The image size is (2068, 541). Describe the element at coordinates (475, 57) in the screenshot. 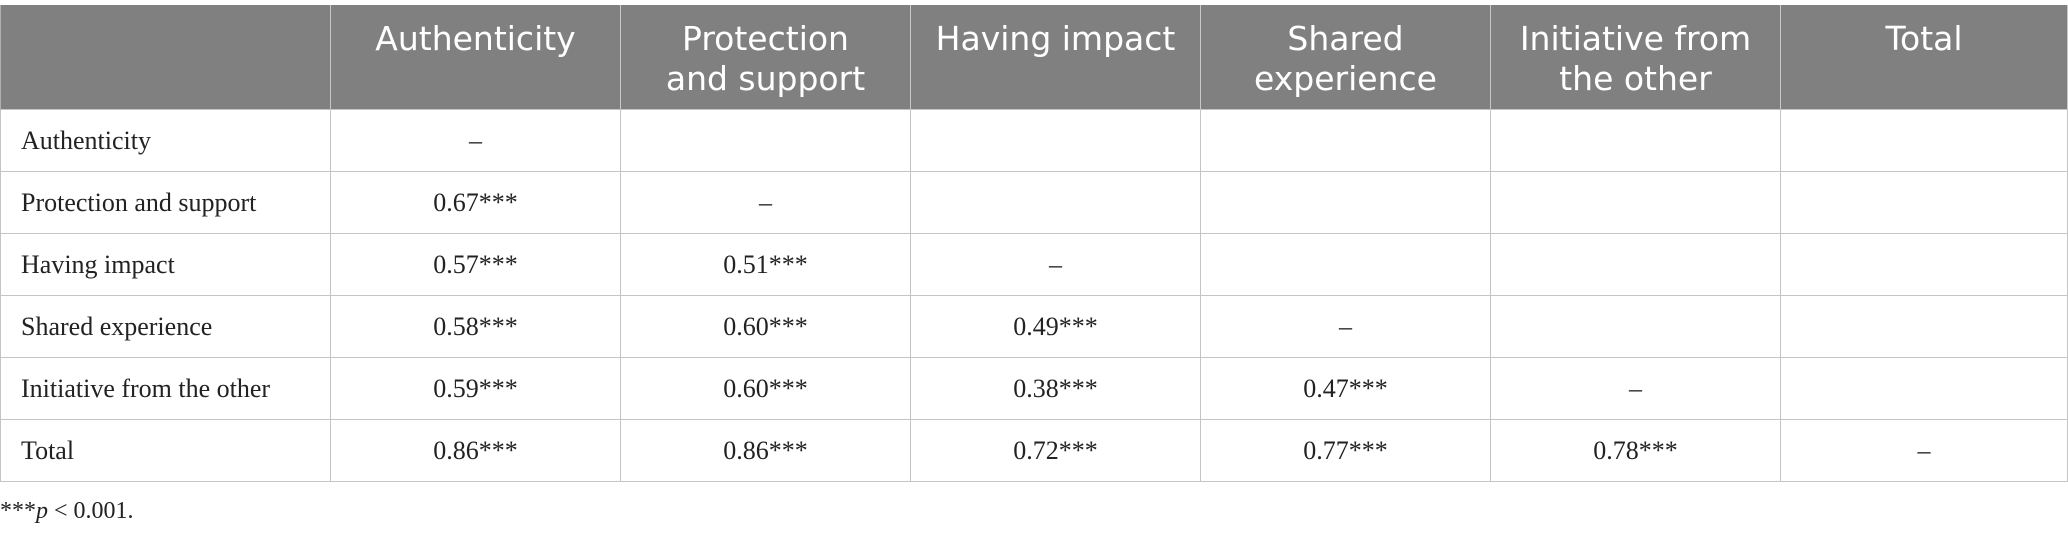

I see `header-cell-authenticity: Authenticity` at that location.